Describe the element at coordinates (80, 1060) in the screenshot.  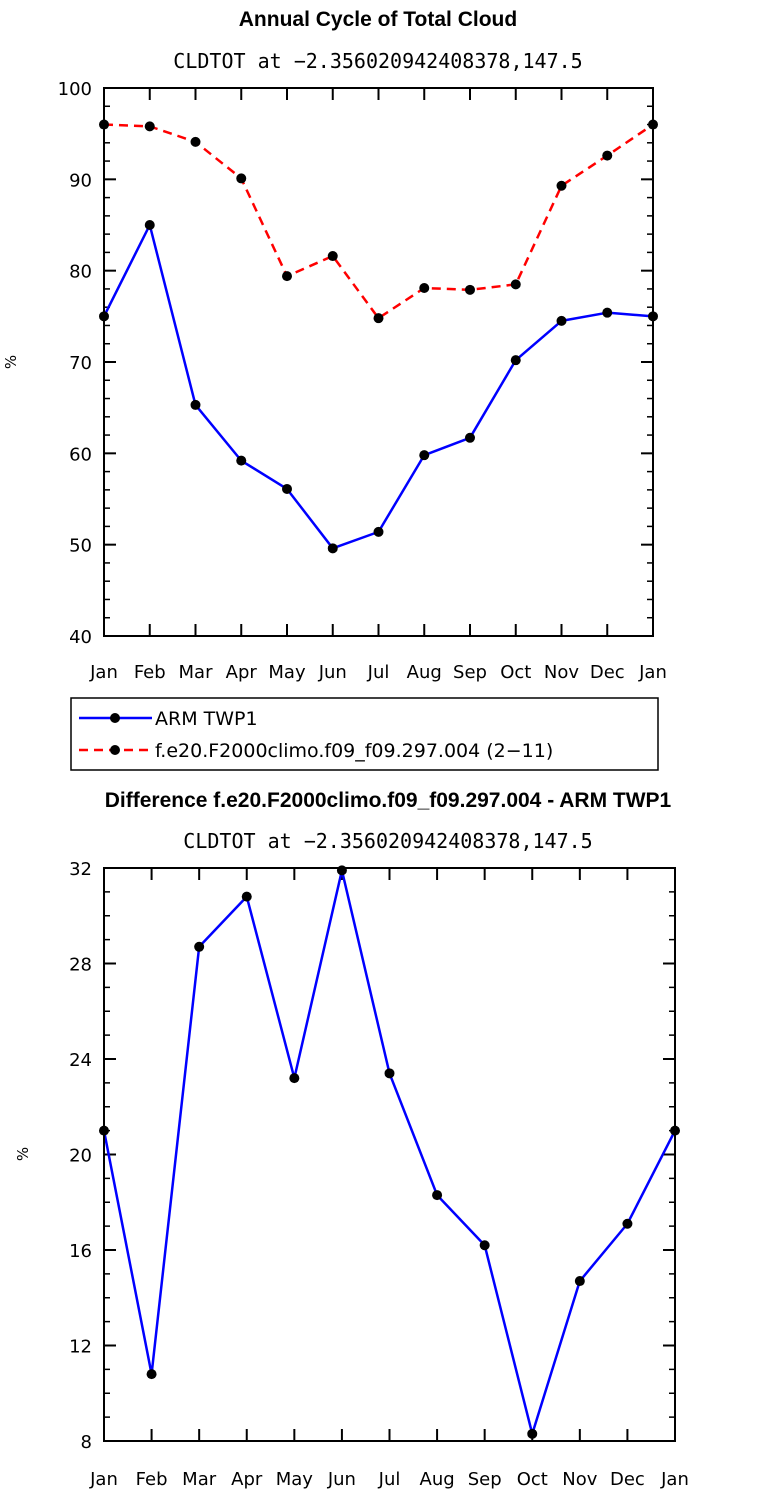
I see `chart2-ytick-label: 24` at that location.